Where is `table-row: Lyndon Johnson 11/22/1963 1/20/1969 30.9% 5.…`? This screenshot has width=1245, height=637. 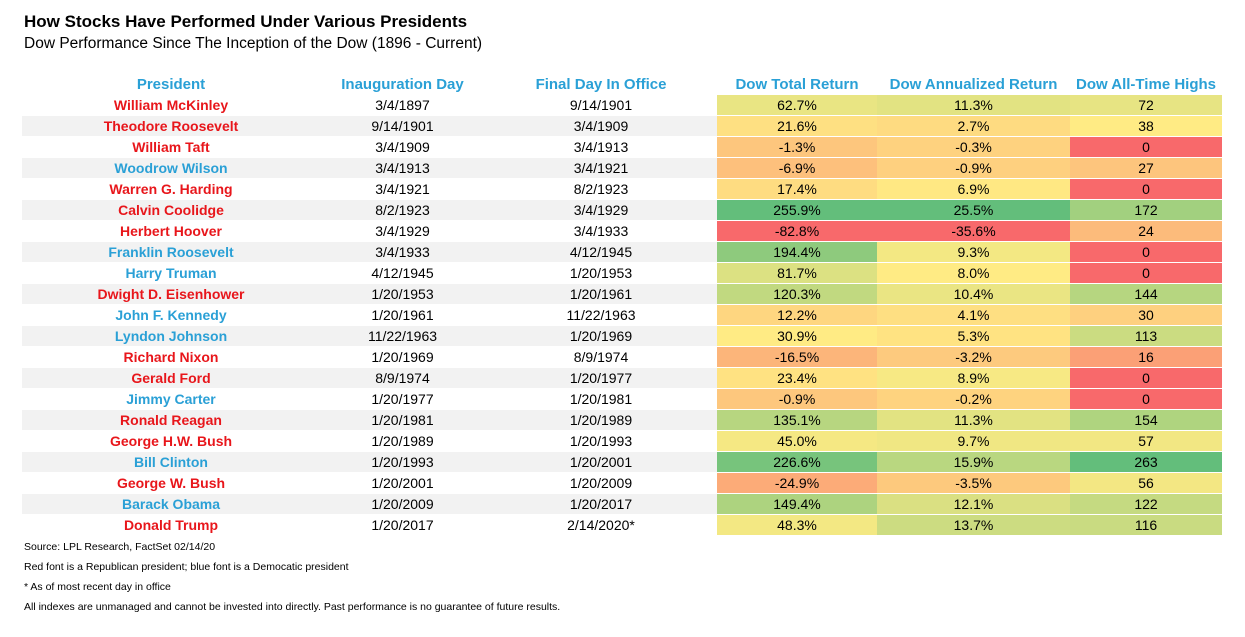
table-row: Lyndon Johnson 11/22/1963 1/20/1969 30.9% 5.… is located at coordinates (622, 336).